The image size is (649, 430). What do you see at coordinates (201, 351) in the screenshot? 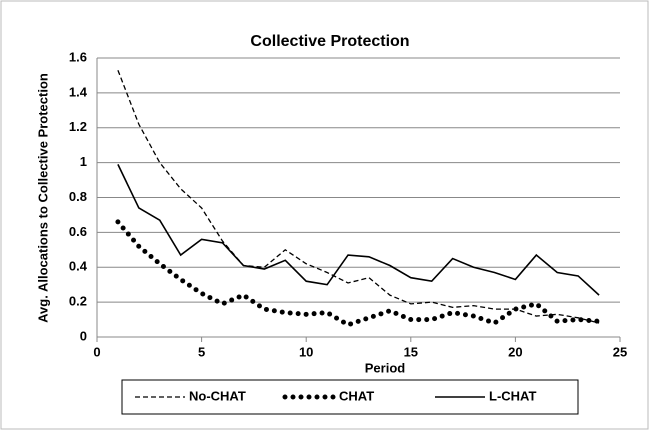
I see `x-tick-label: 5` at bounding box center [201, 351].